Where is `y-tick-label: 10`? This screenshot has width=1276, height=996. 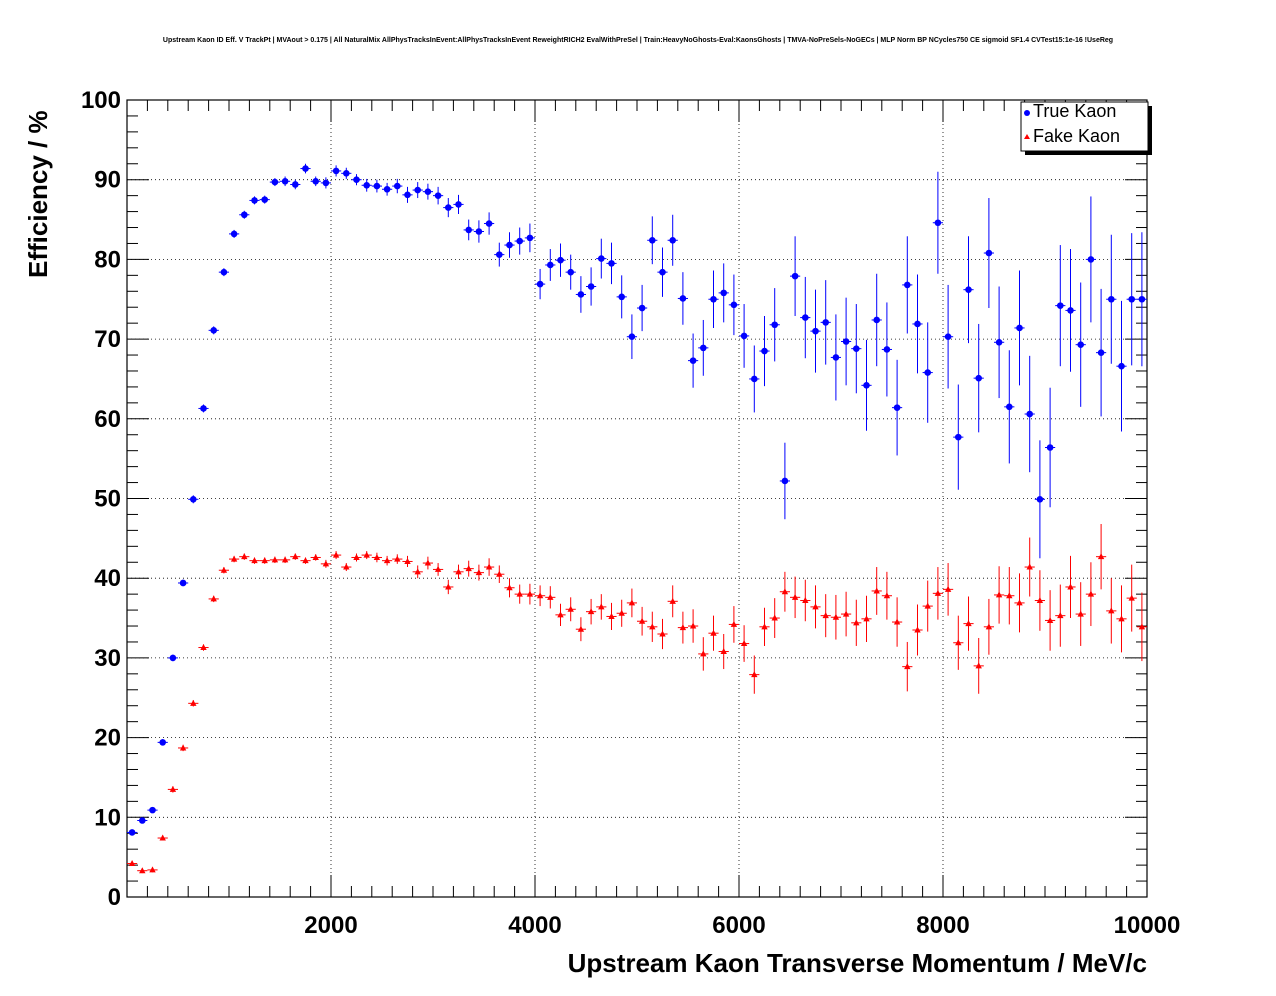
y-tick-label: 10 is located at coordinates (107, 817).